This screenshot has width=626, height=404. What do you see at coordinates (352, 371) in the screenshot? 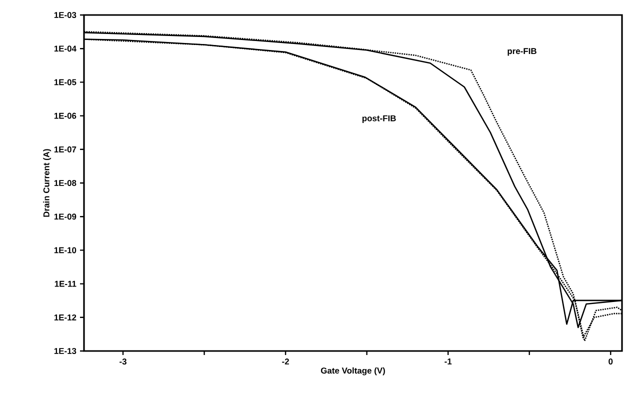
I see `x-axis-title: Gate Voltage (V)` at bounding box center [352, 371].